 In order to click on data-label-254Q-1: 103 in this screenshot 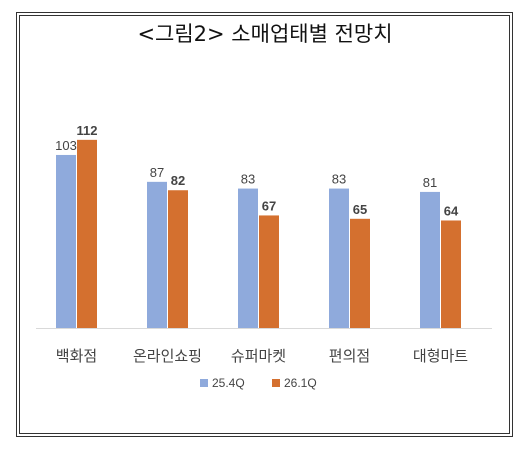, I will do `click(66, 145)`.